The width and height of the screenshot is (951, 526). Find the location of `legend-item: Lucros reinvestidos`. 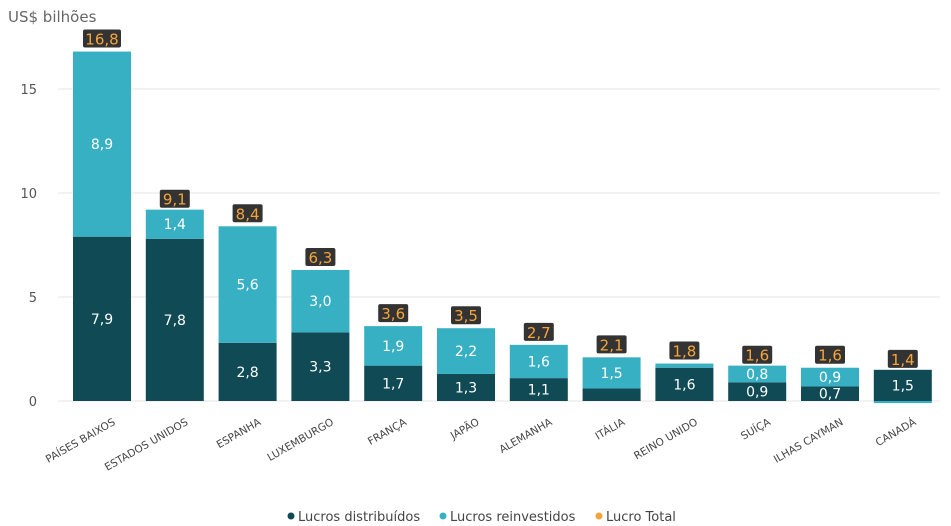

legend-item: Lucros reinvestidos is located at coordinates (507, 517).